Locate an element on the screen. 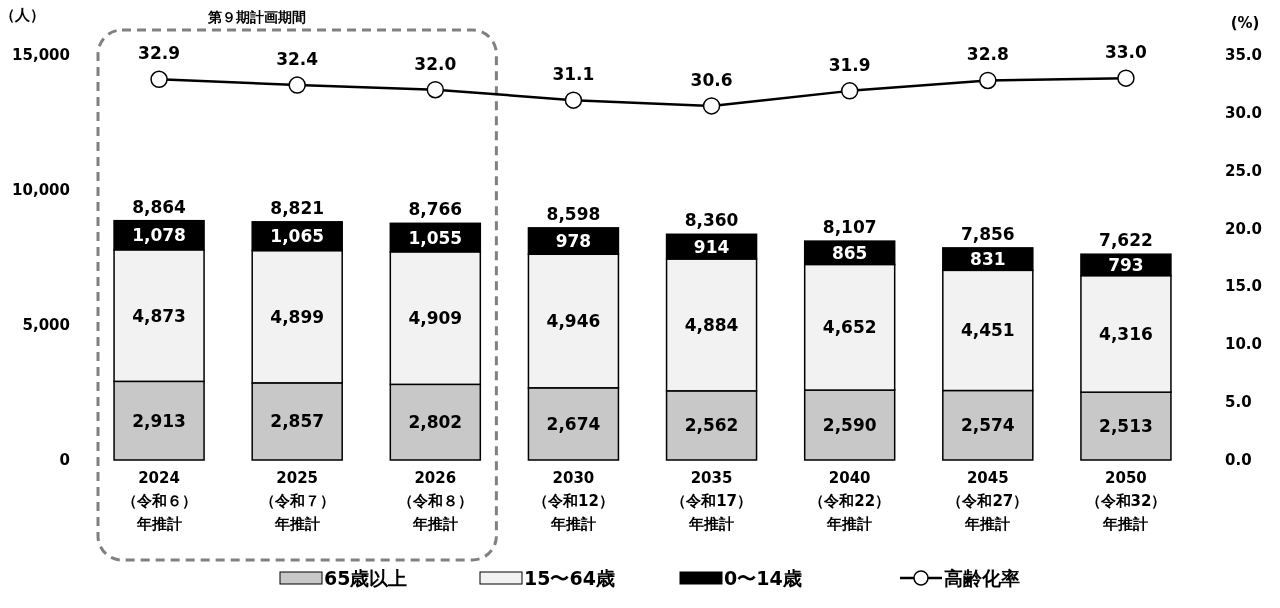 The height and width of the screenshot is (608, 1280). data-label: 33.0 is located at coordinates (1126, 52).